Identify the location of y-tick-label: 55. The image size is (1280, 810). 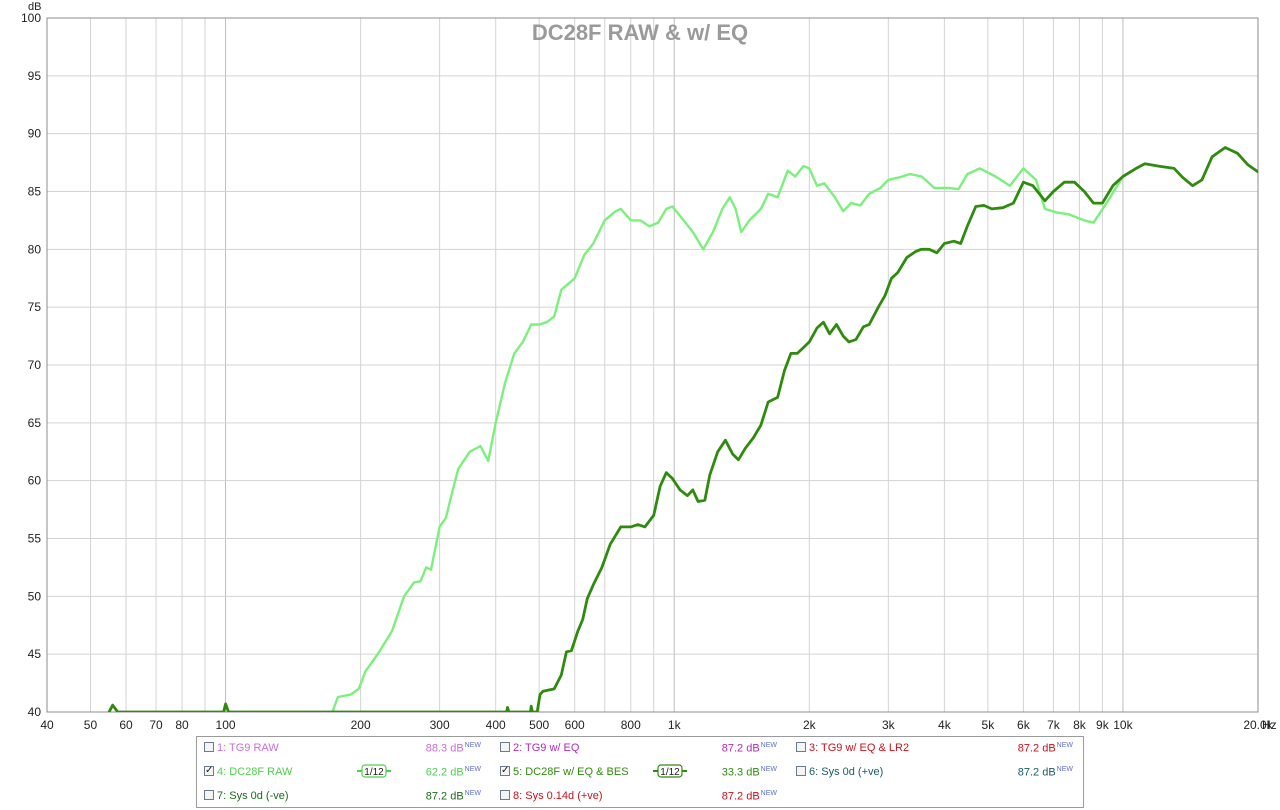
(35, 539).